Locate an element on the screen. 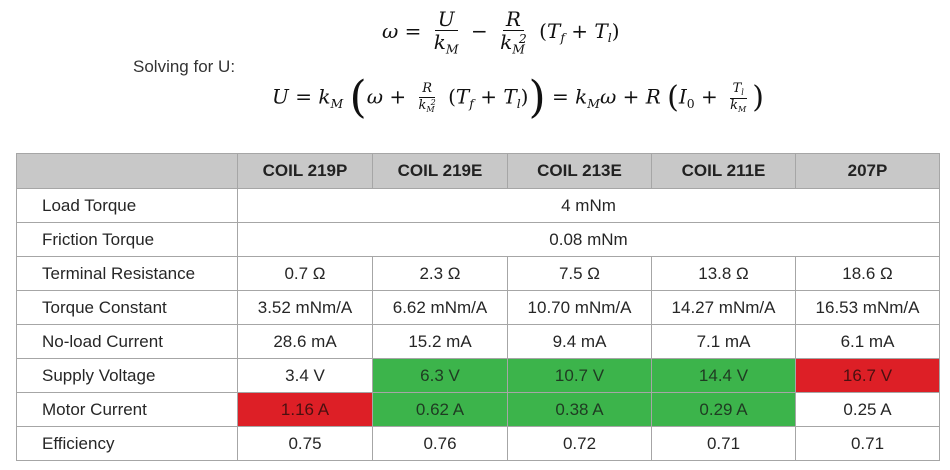 The width and height of the screenshot is (950, 470). cell: 2.3 Ω is located at coordinates (440, 273).